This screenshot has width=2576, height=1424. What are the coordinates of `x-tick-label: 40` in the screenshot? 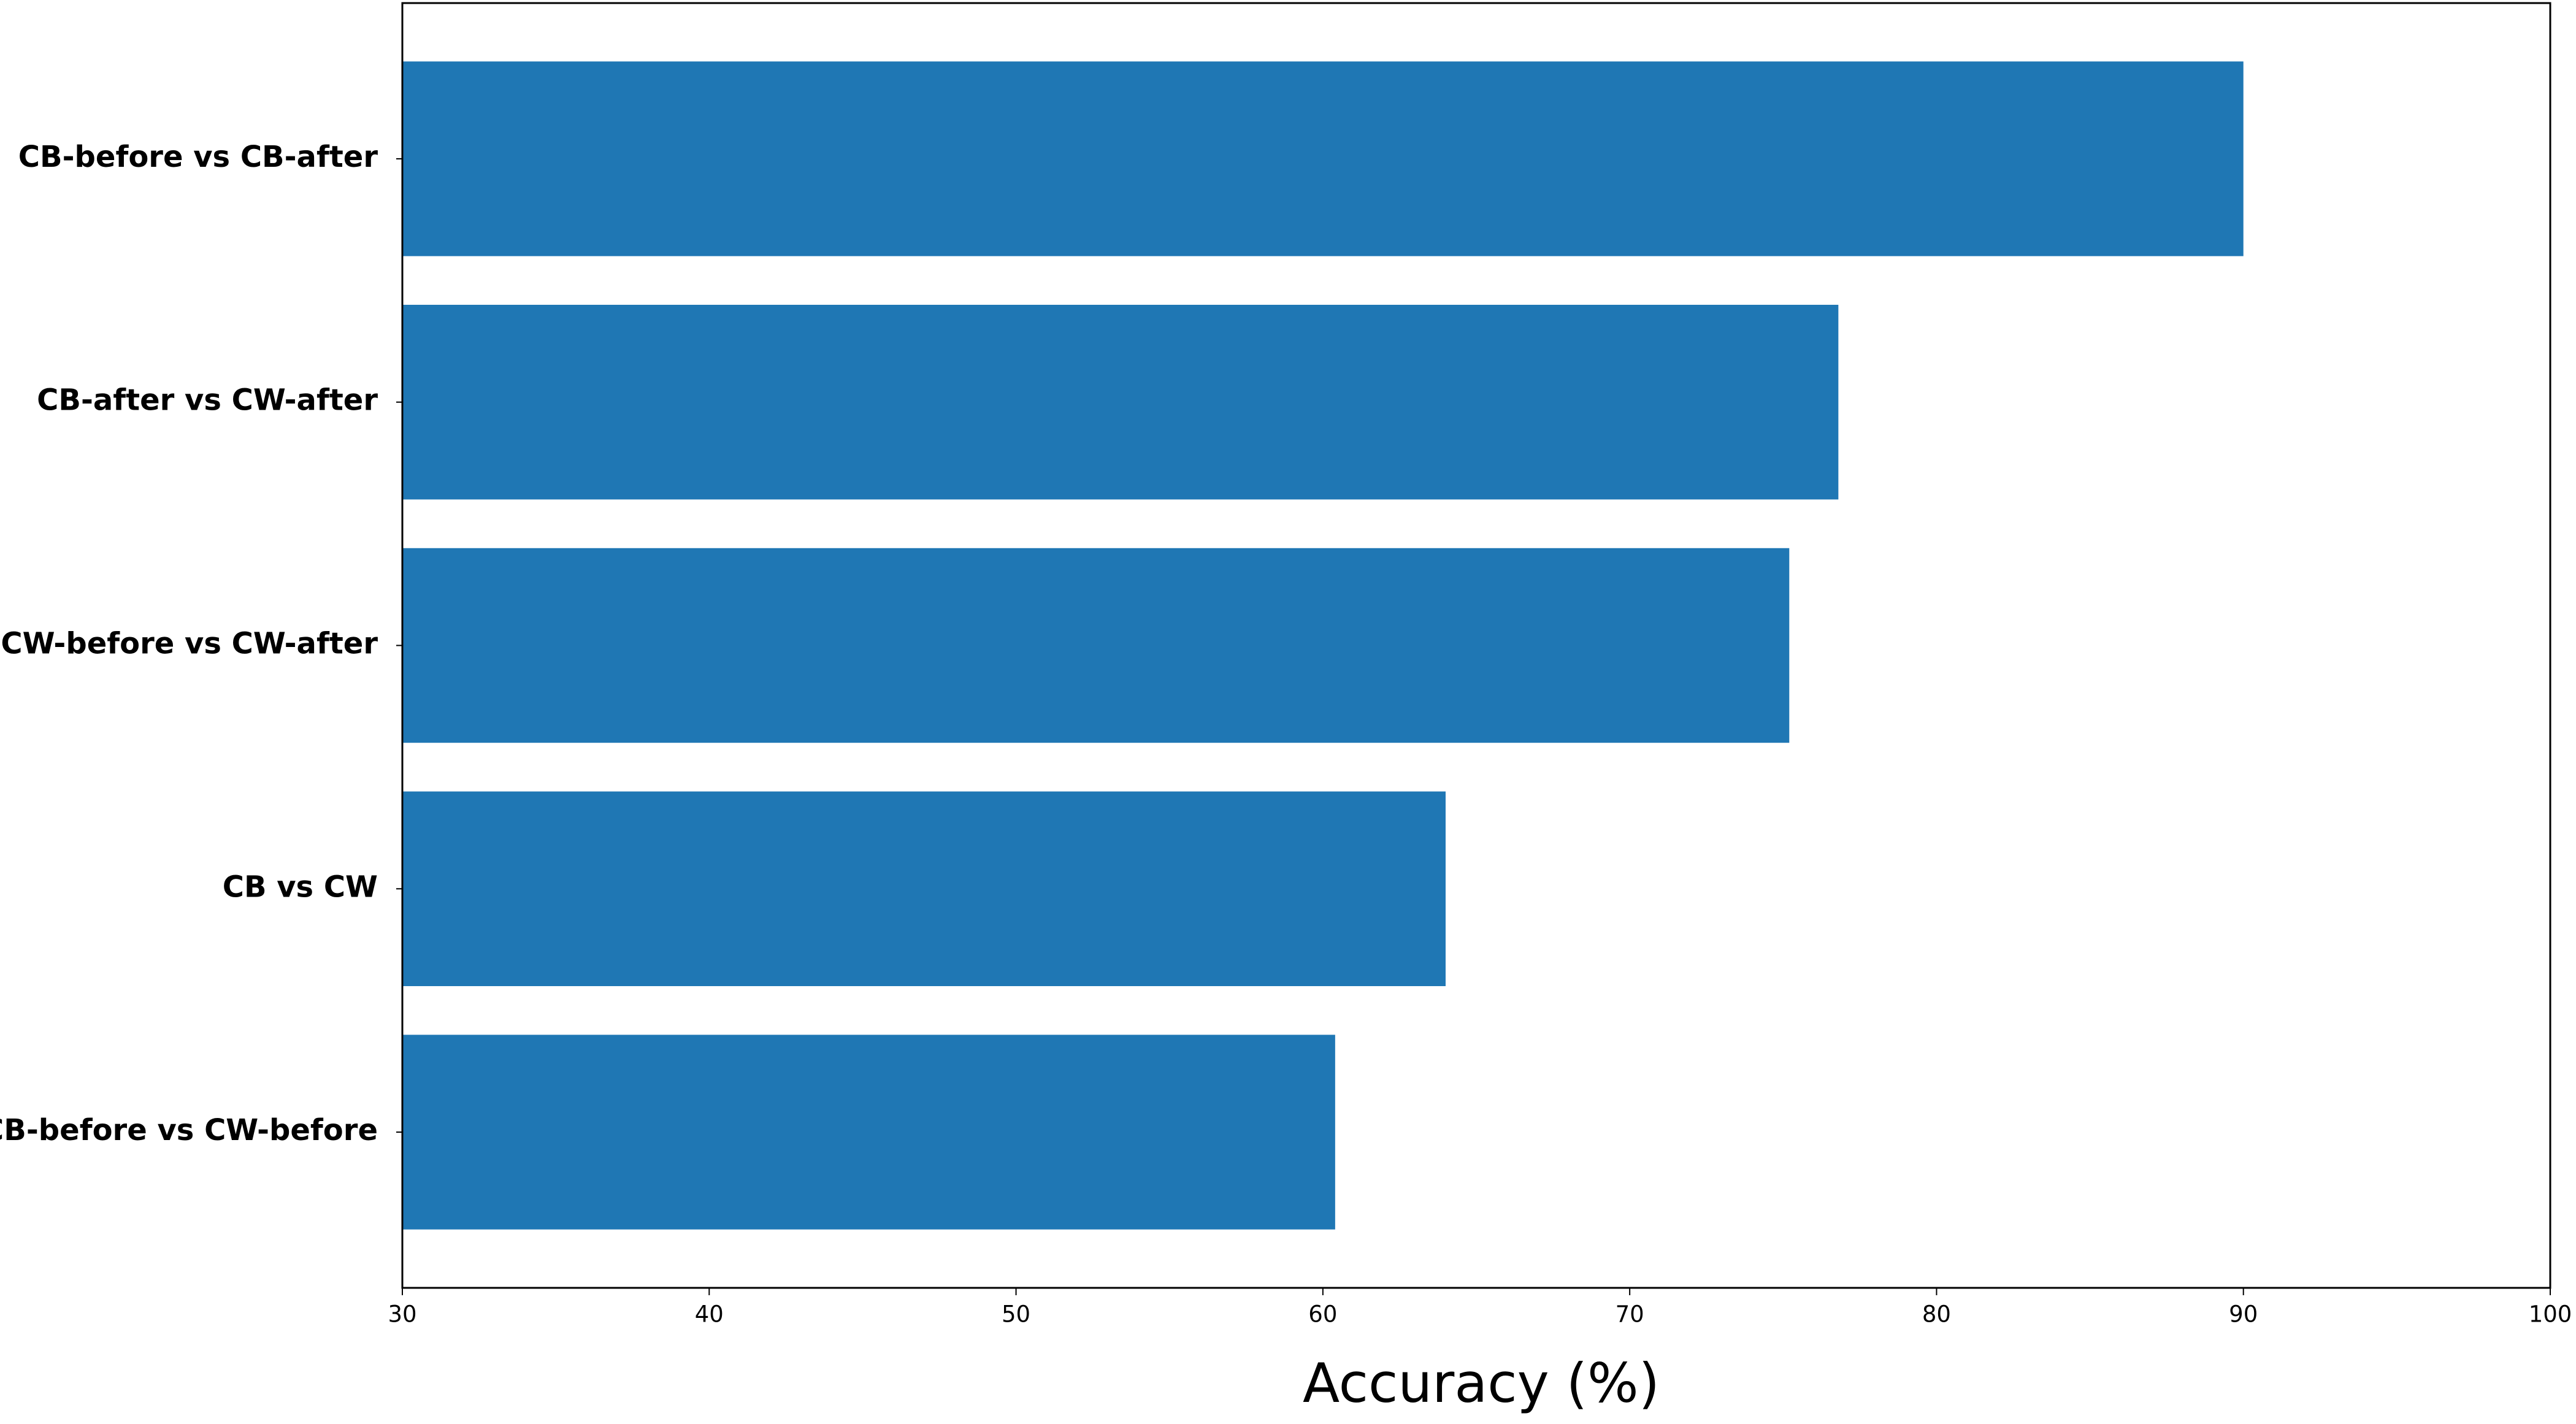 It's located at (709, 1314).